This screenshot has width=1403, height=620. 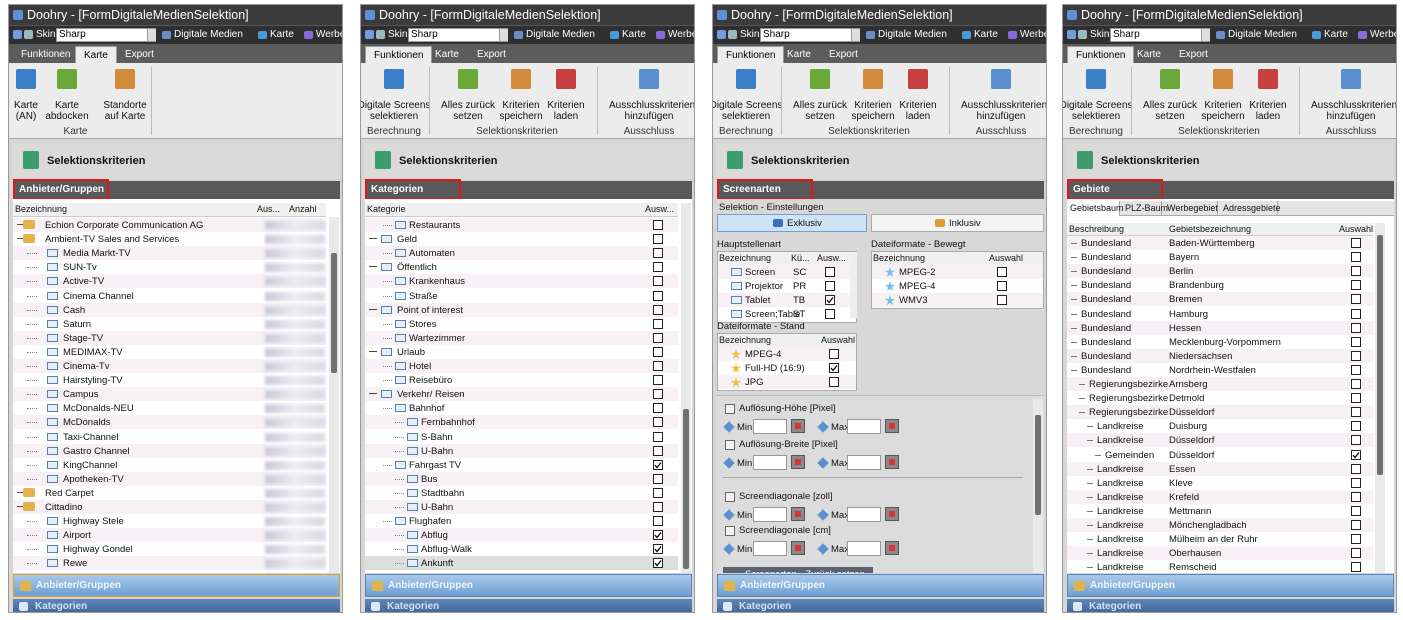 I want to click on ribbon-tab: Funktionen, so click(x=46, y=54).